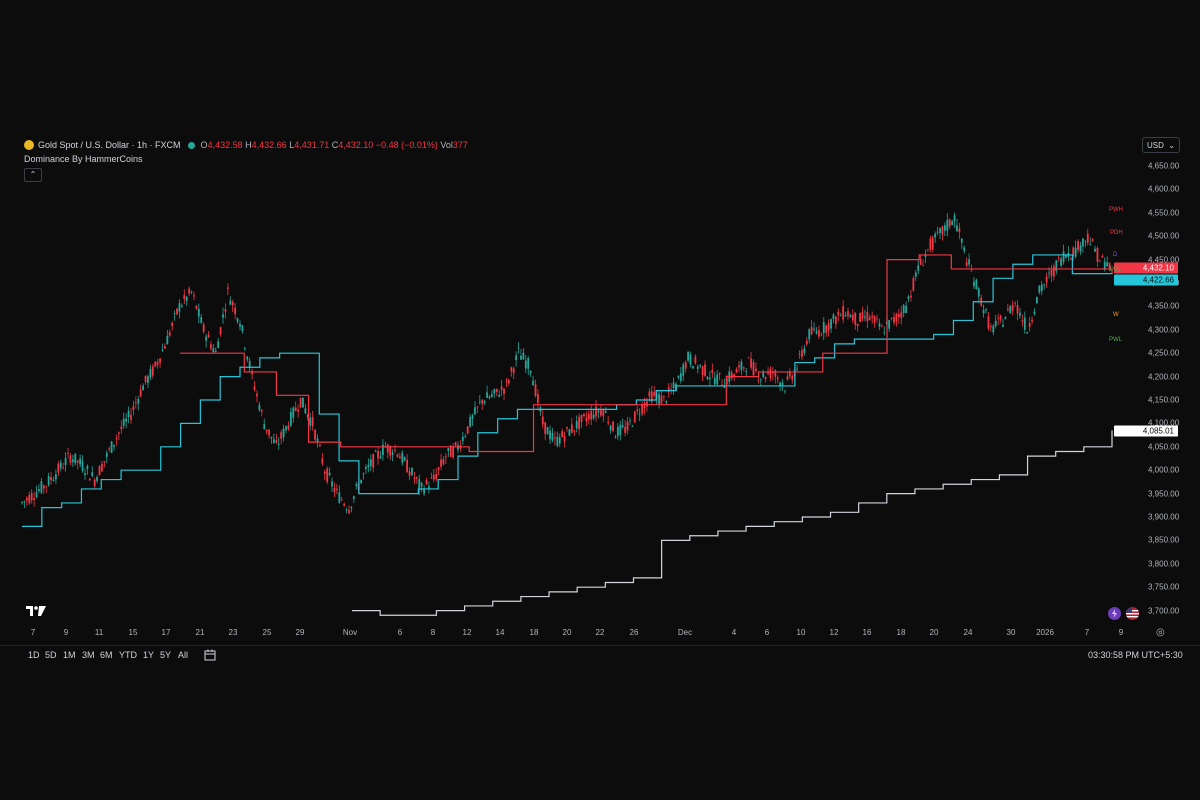 The image size is (1200, 800). Describe the element at coordinates (600, 632) in the screenshot. I see `time-axis-tick: 22` at that location.